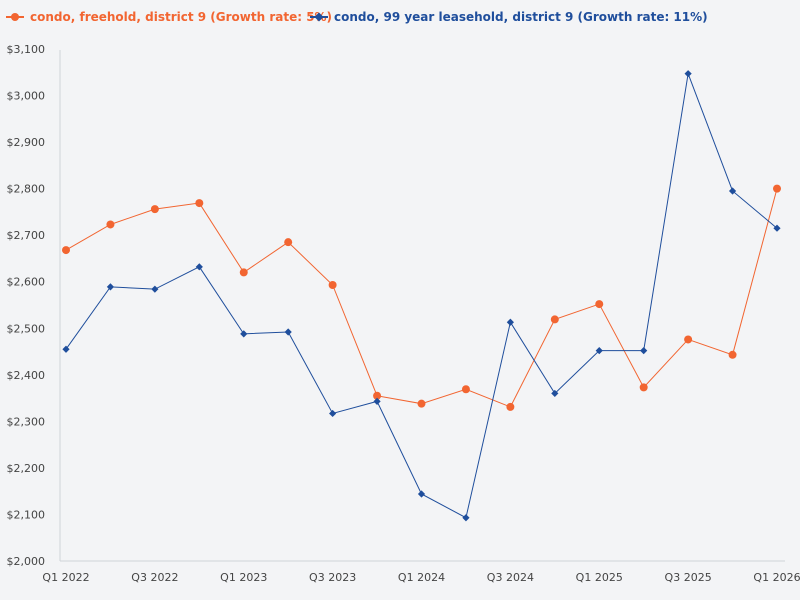  What do you see at coordinates (26, 235) in the screenshot?
I see `y-tick-label: $2,700` at bounding box center [26, 235].